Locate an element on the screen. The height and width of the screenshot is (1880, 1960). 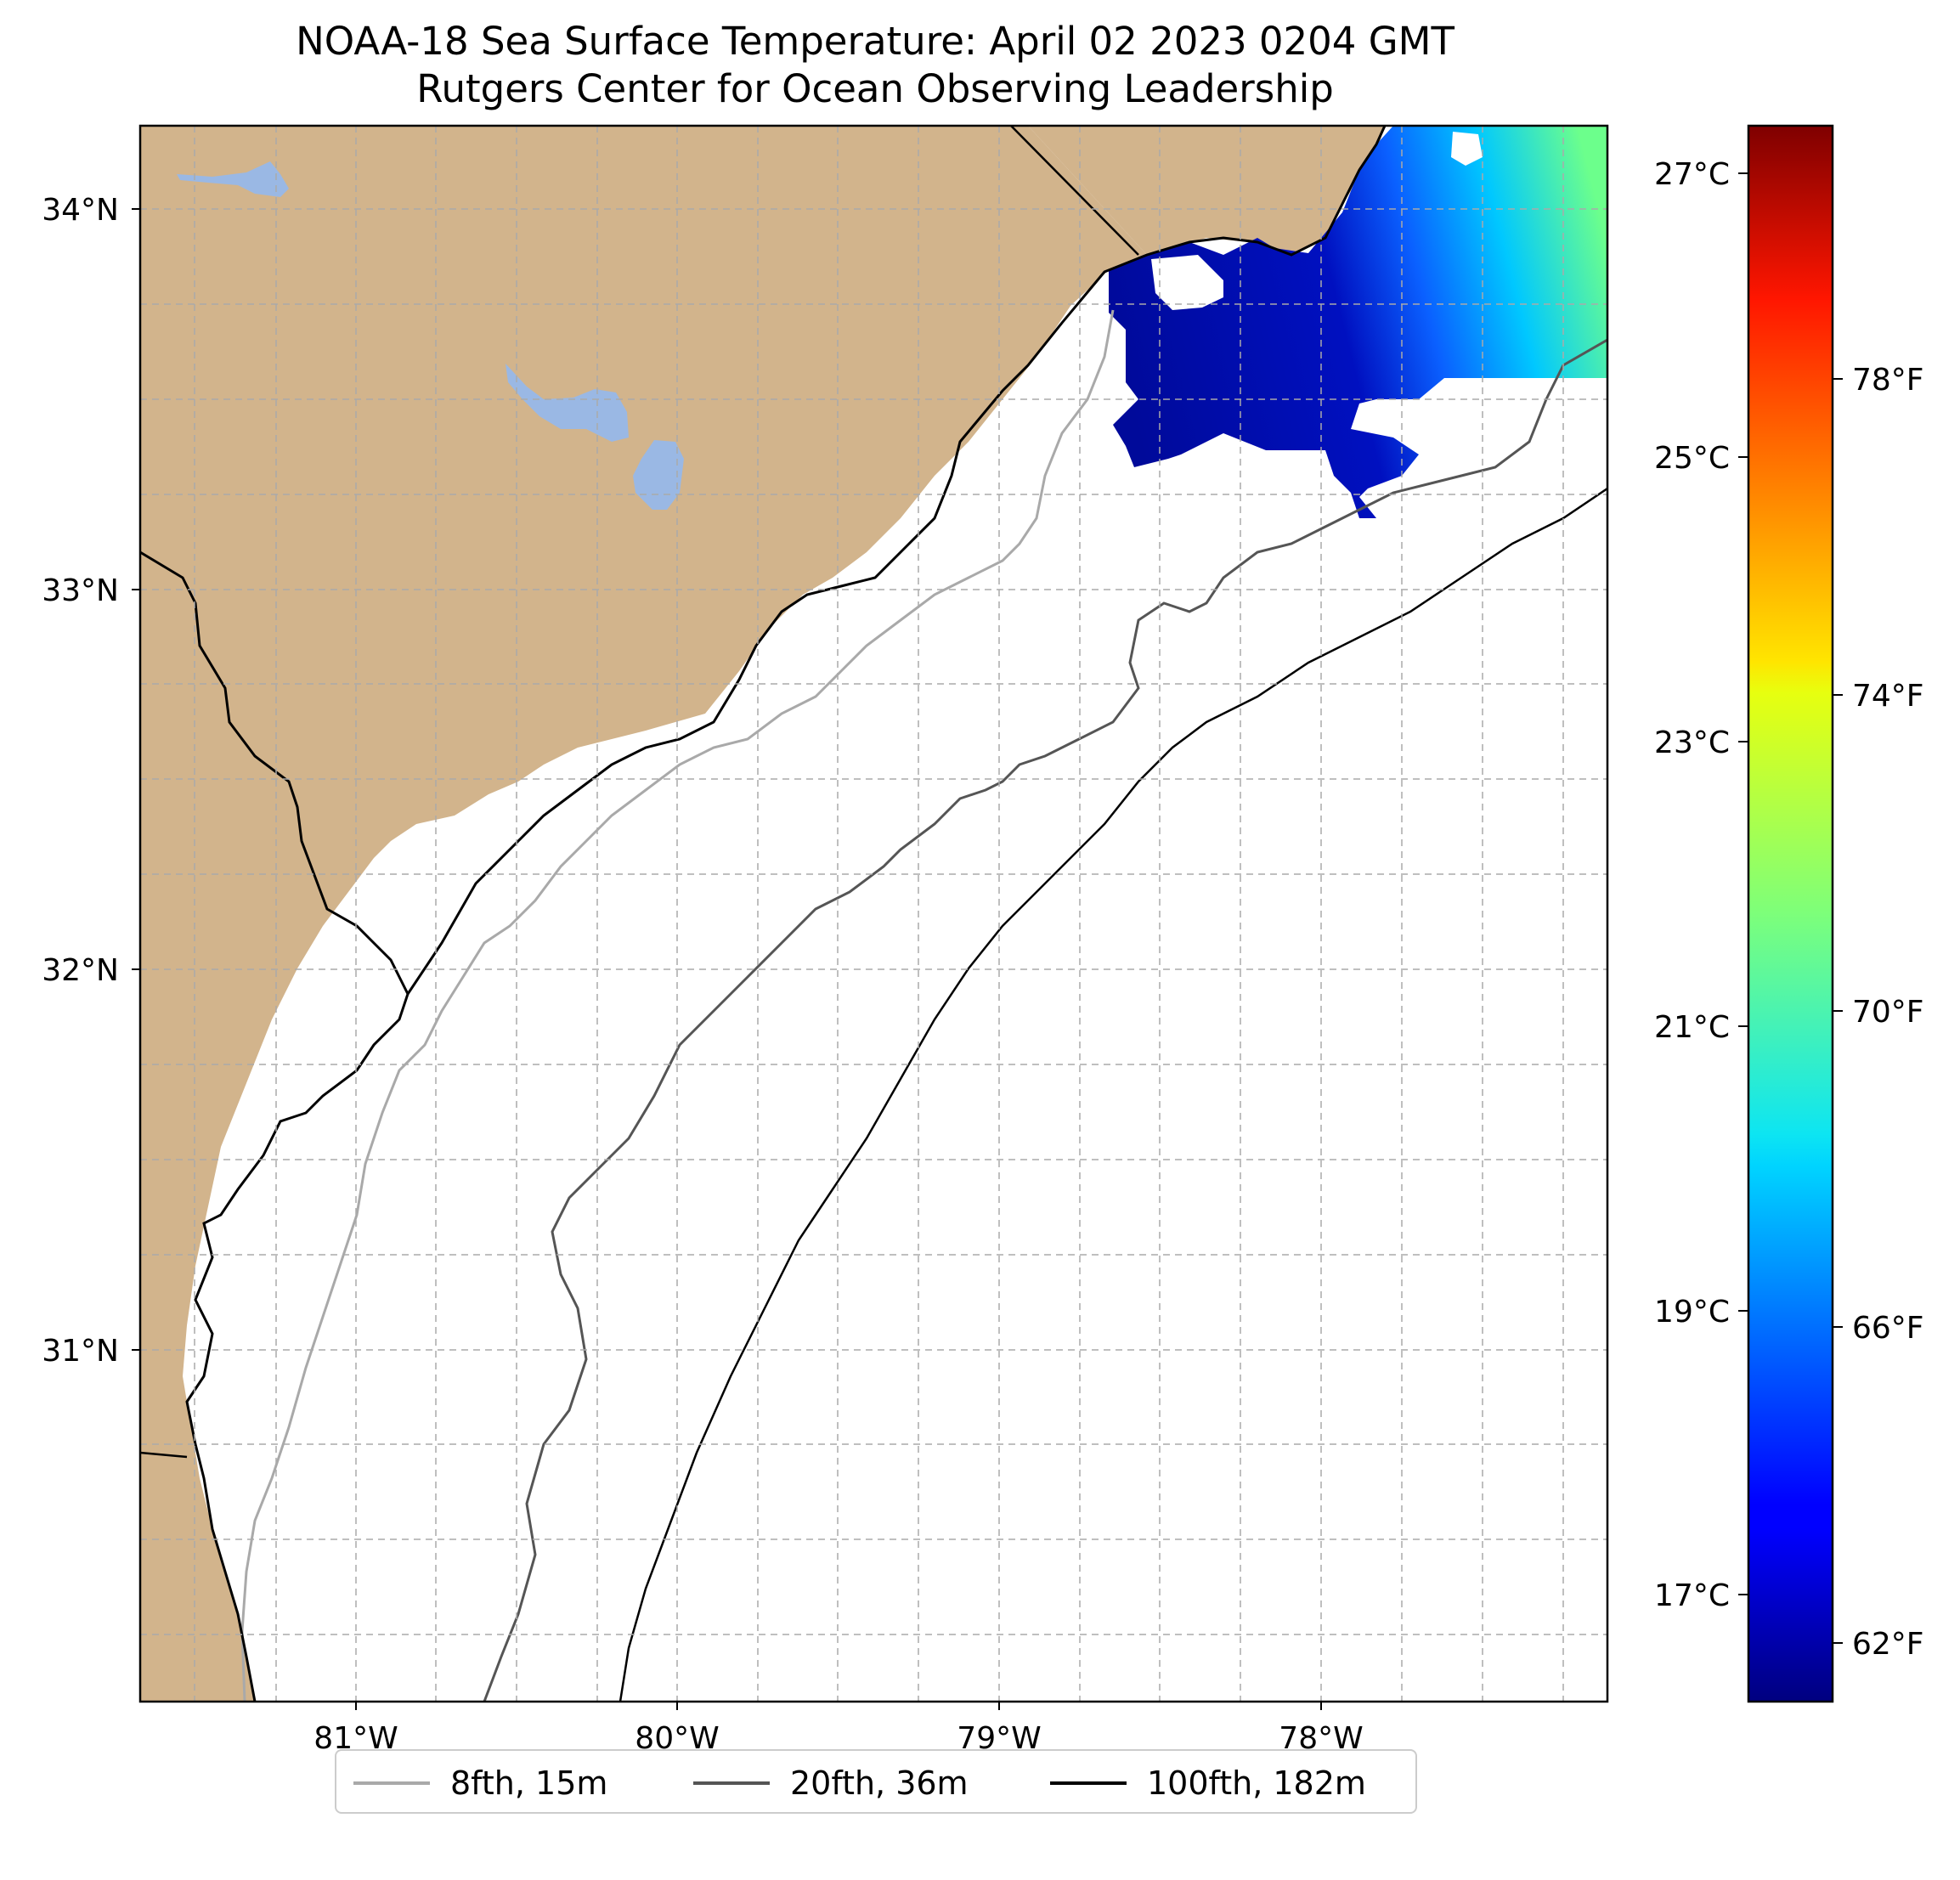
legend-label: 100fth, 182m is located at coordinates (1256, 1783).